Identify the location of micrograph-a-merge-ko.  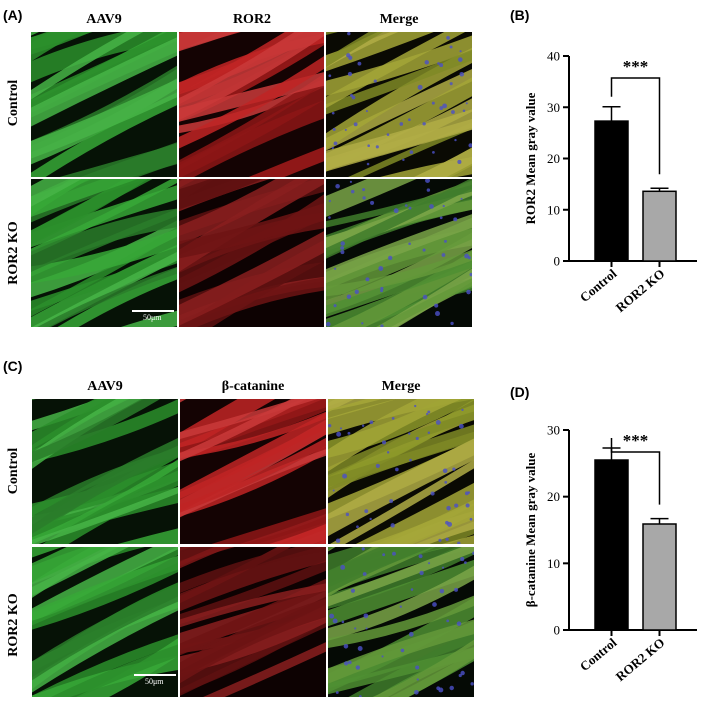
(399, 253).